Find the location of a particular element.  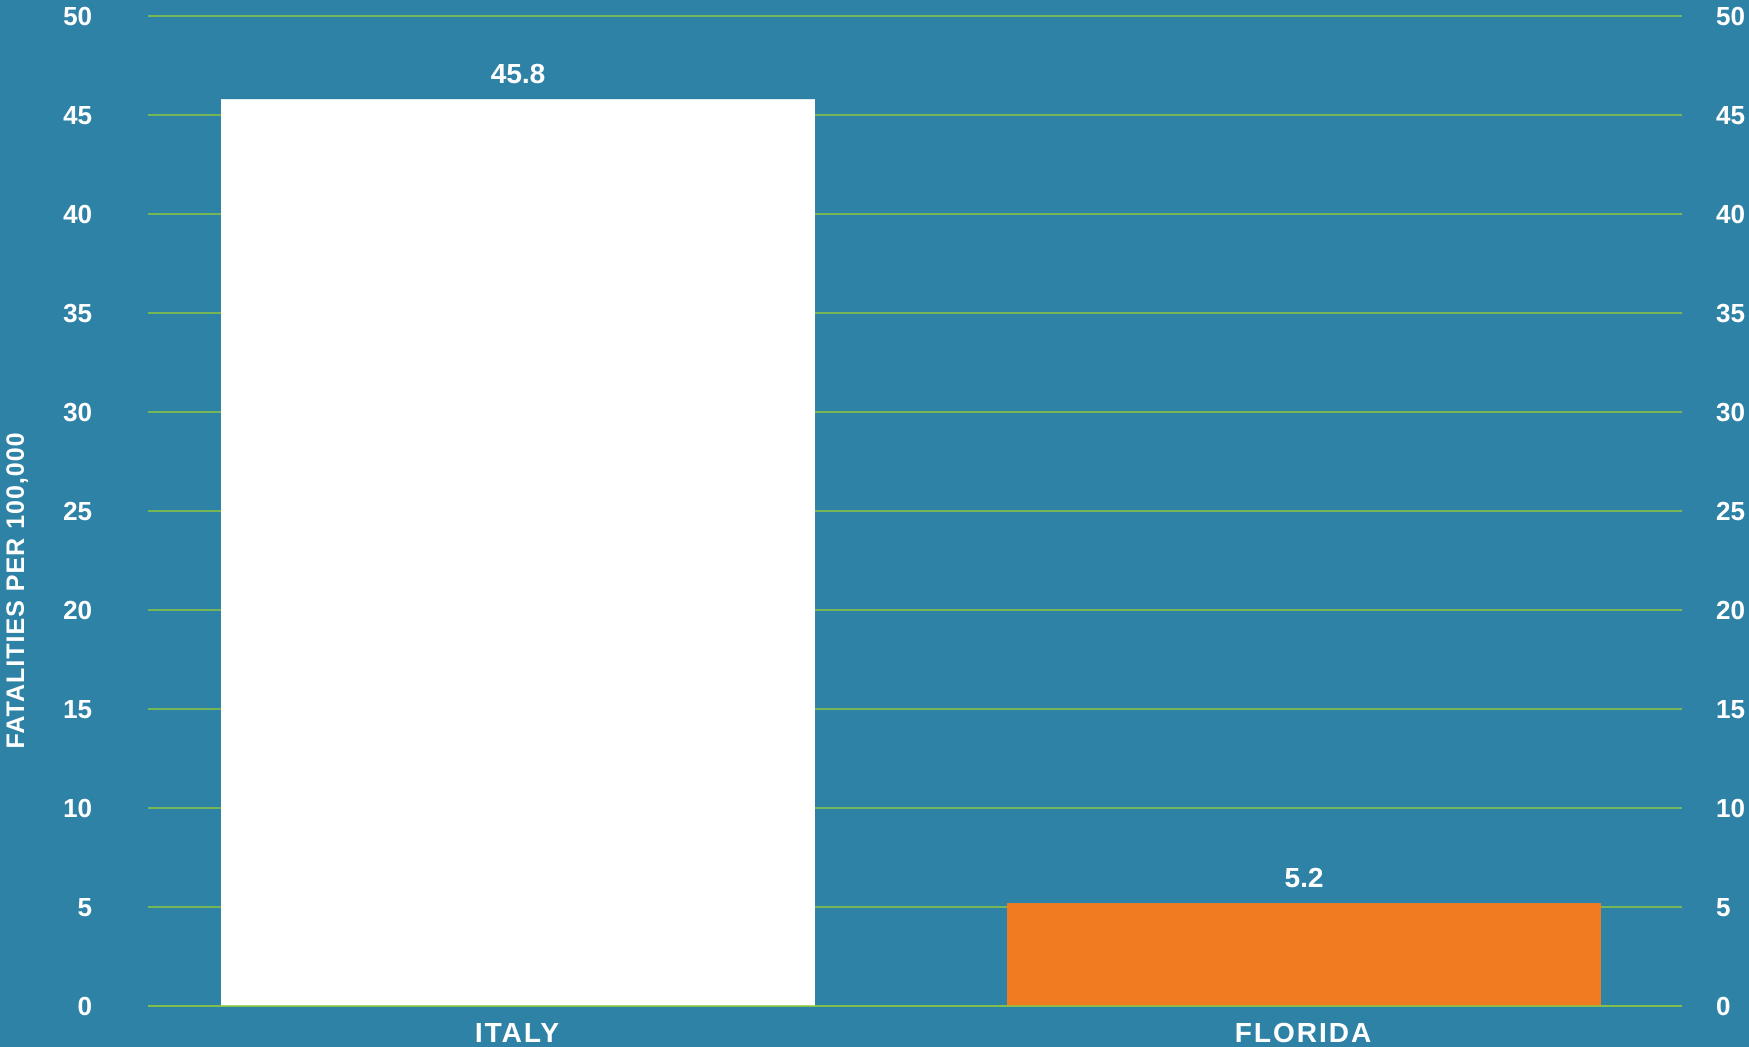

right-y-tick-35: 35 is located at coordinates (1730, 313).